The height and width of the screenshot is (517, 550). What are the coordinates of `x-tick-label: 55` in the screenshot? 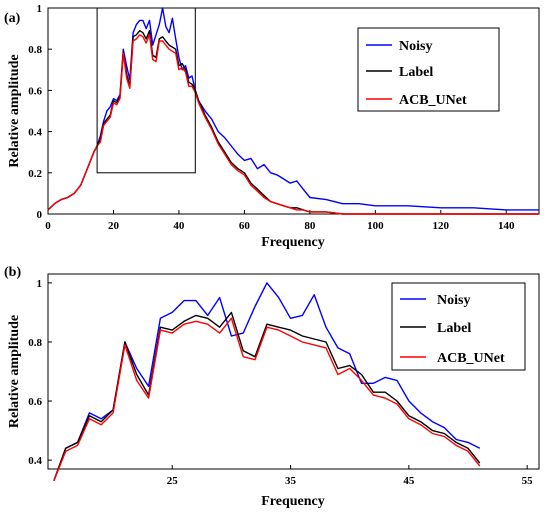 It's located at (528, 481).